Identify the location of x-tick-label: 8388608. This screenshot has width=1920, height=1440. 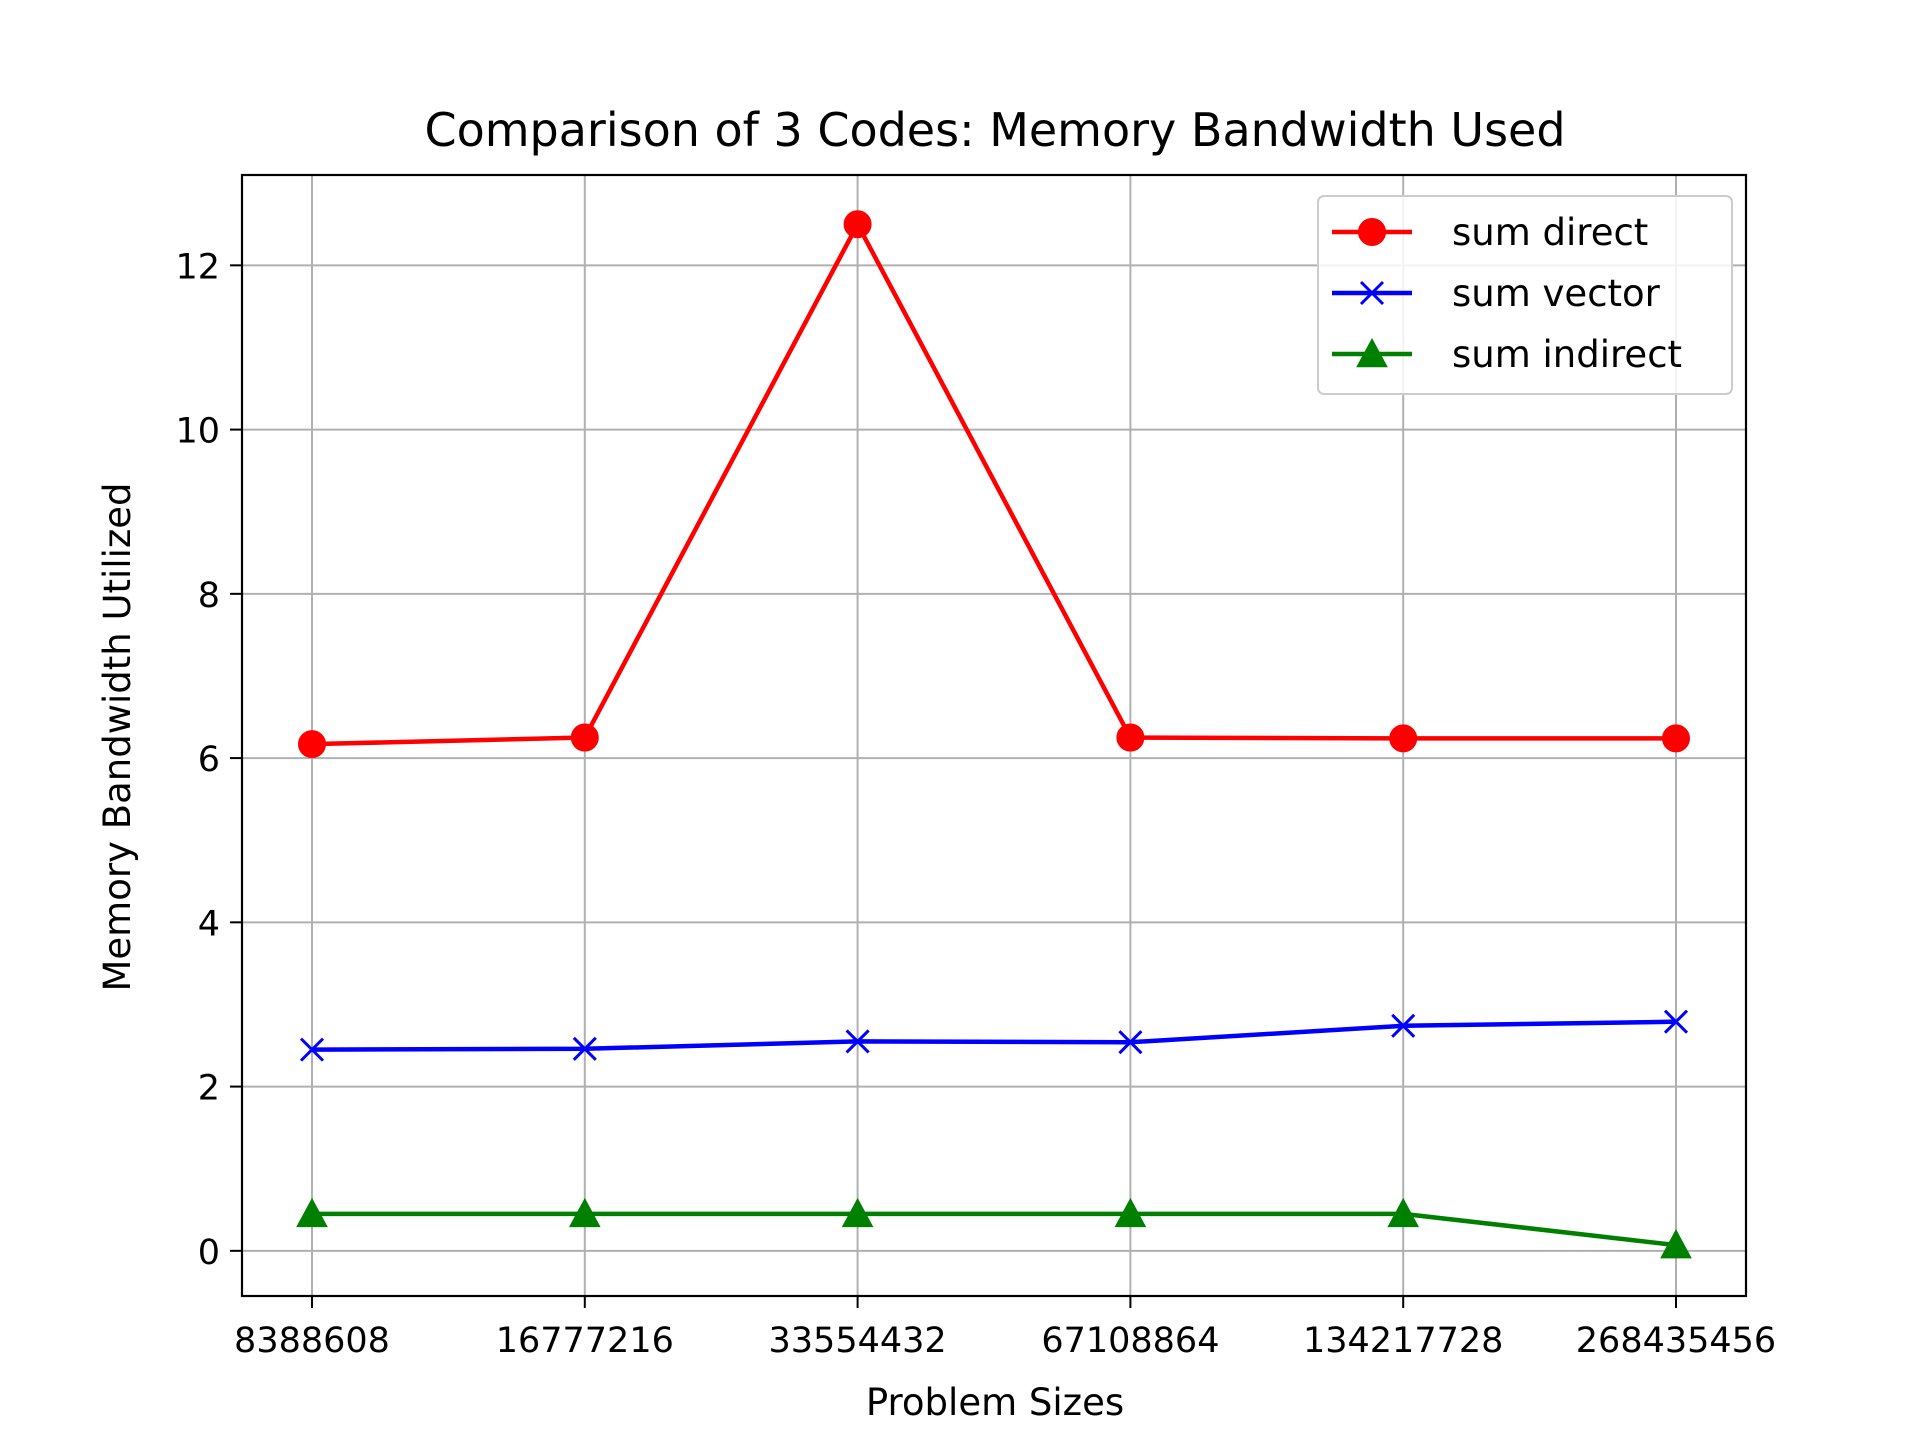
(312, 1341).